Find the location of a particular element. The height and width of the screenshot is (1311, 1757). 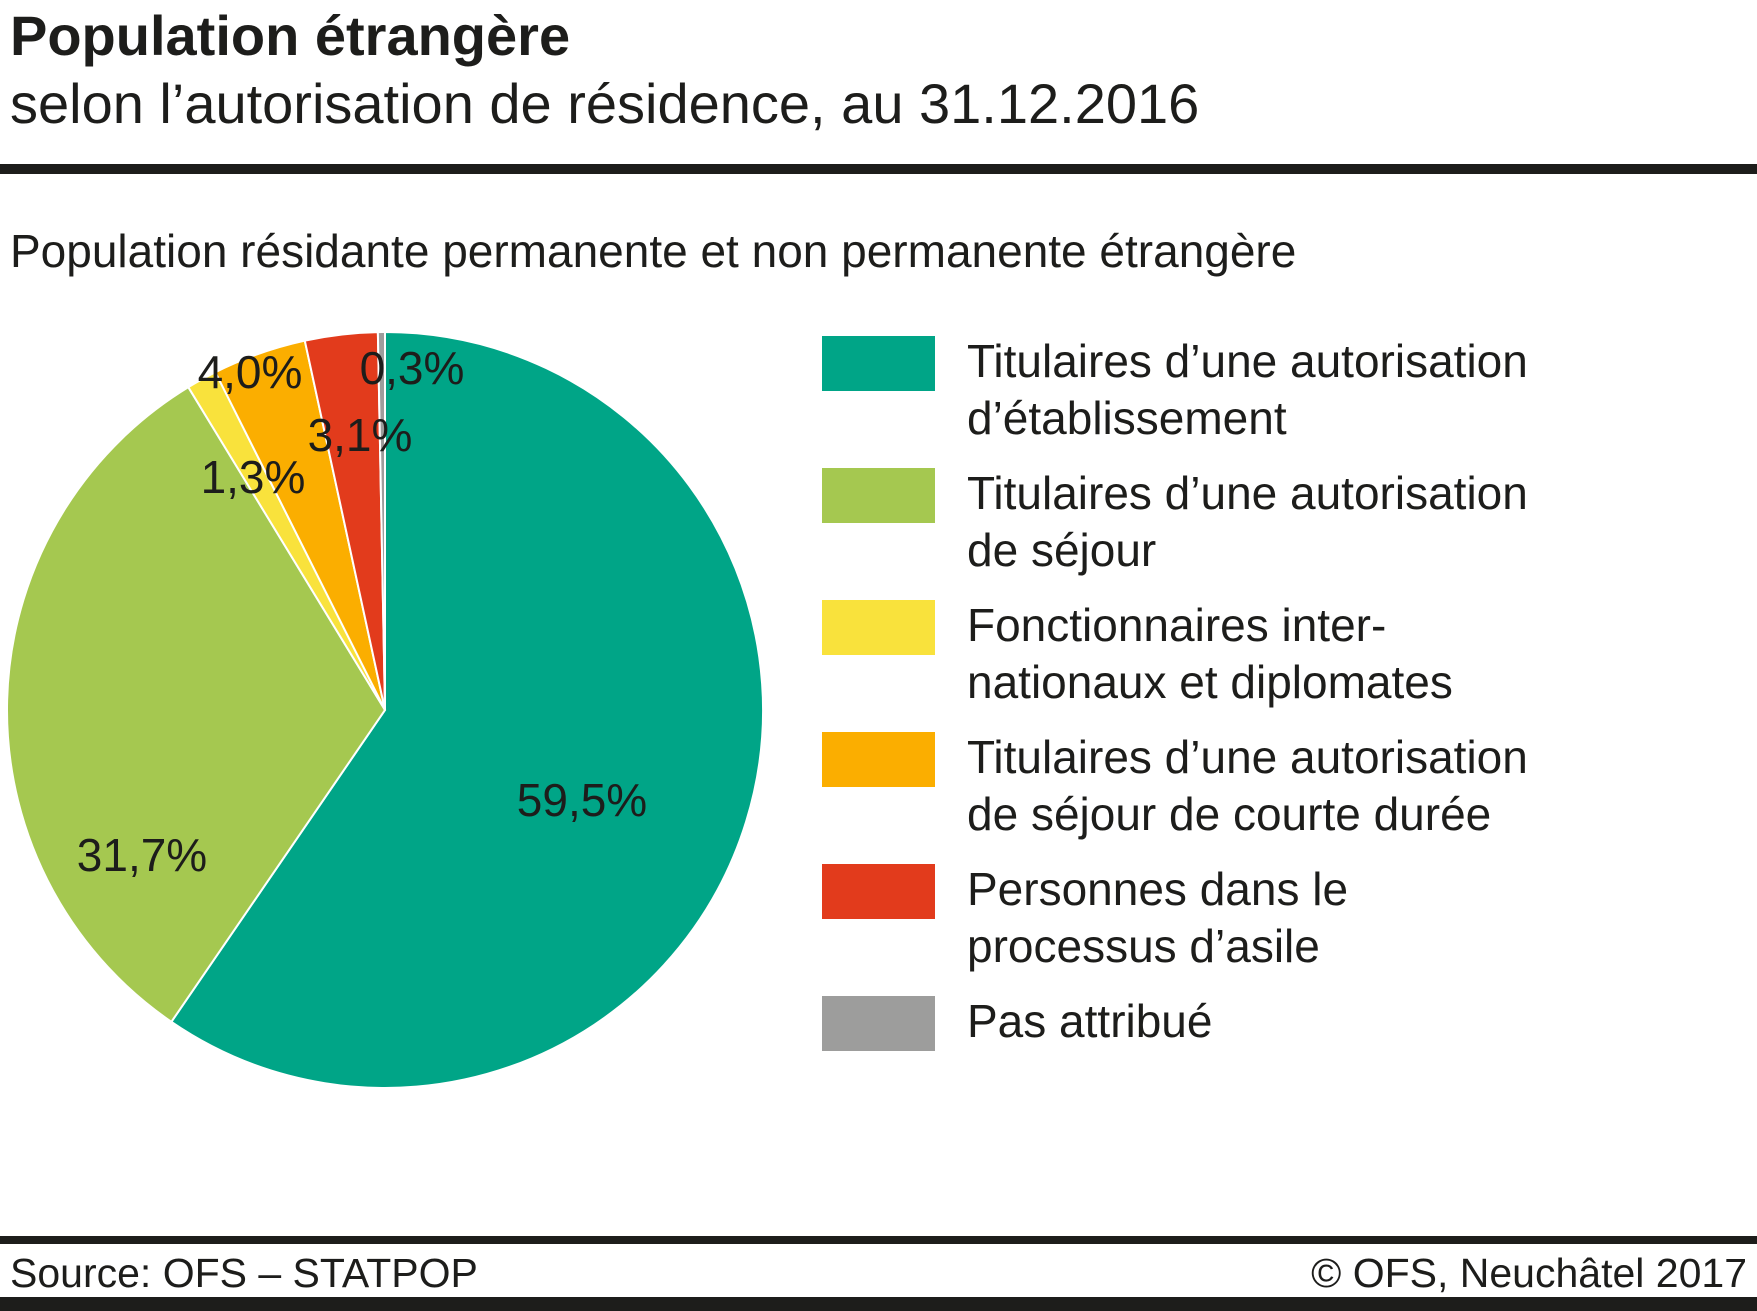

pie-value-label: 4,0% is located at coordinates (250, 372).